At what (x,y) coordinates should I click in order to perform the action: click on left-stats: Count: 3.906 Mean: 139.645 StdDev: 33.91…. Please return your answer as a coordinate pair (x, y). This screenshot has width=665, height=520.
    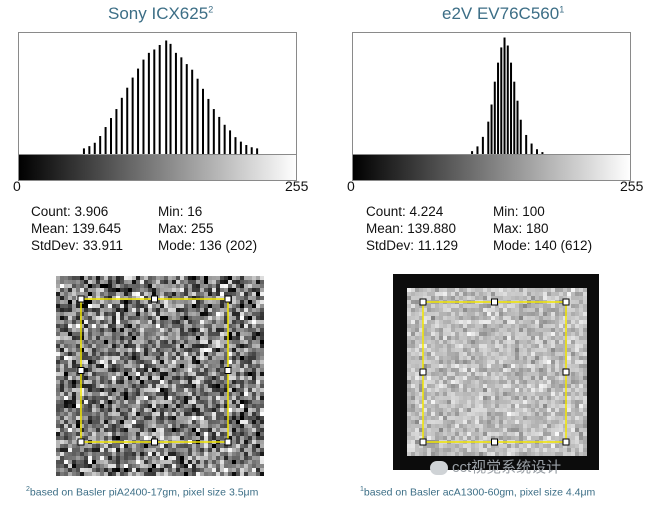
    Looking at the image, I should click on (161, 230).